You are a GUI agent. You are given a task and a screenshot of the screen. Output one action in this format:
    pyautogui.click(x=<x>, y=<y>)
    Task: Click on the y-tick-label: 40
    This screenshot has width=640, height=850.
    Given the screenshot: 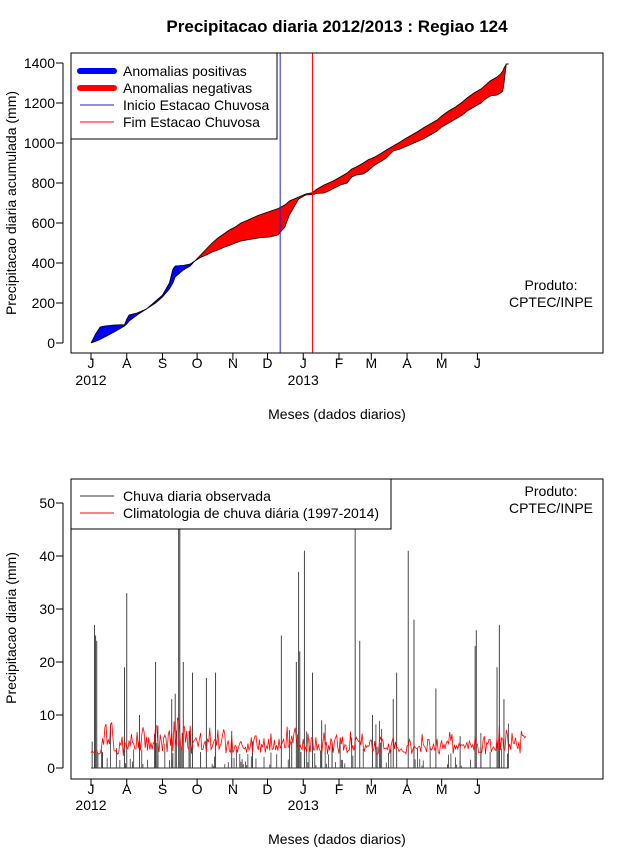 What is the action you would take?
    pyautogui.click(x=47, y=556)
    